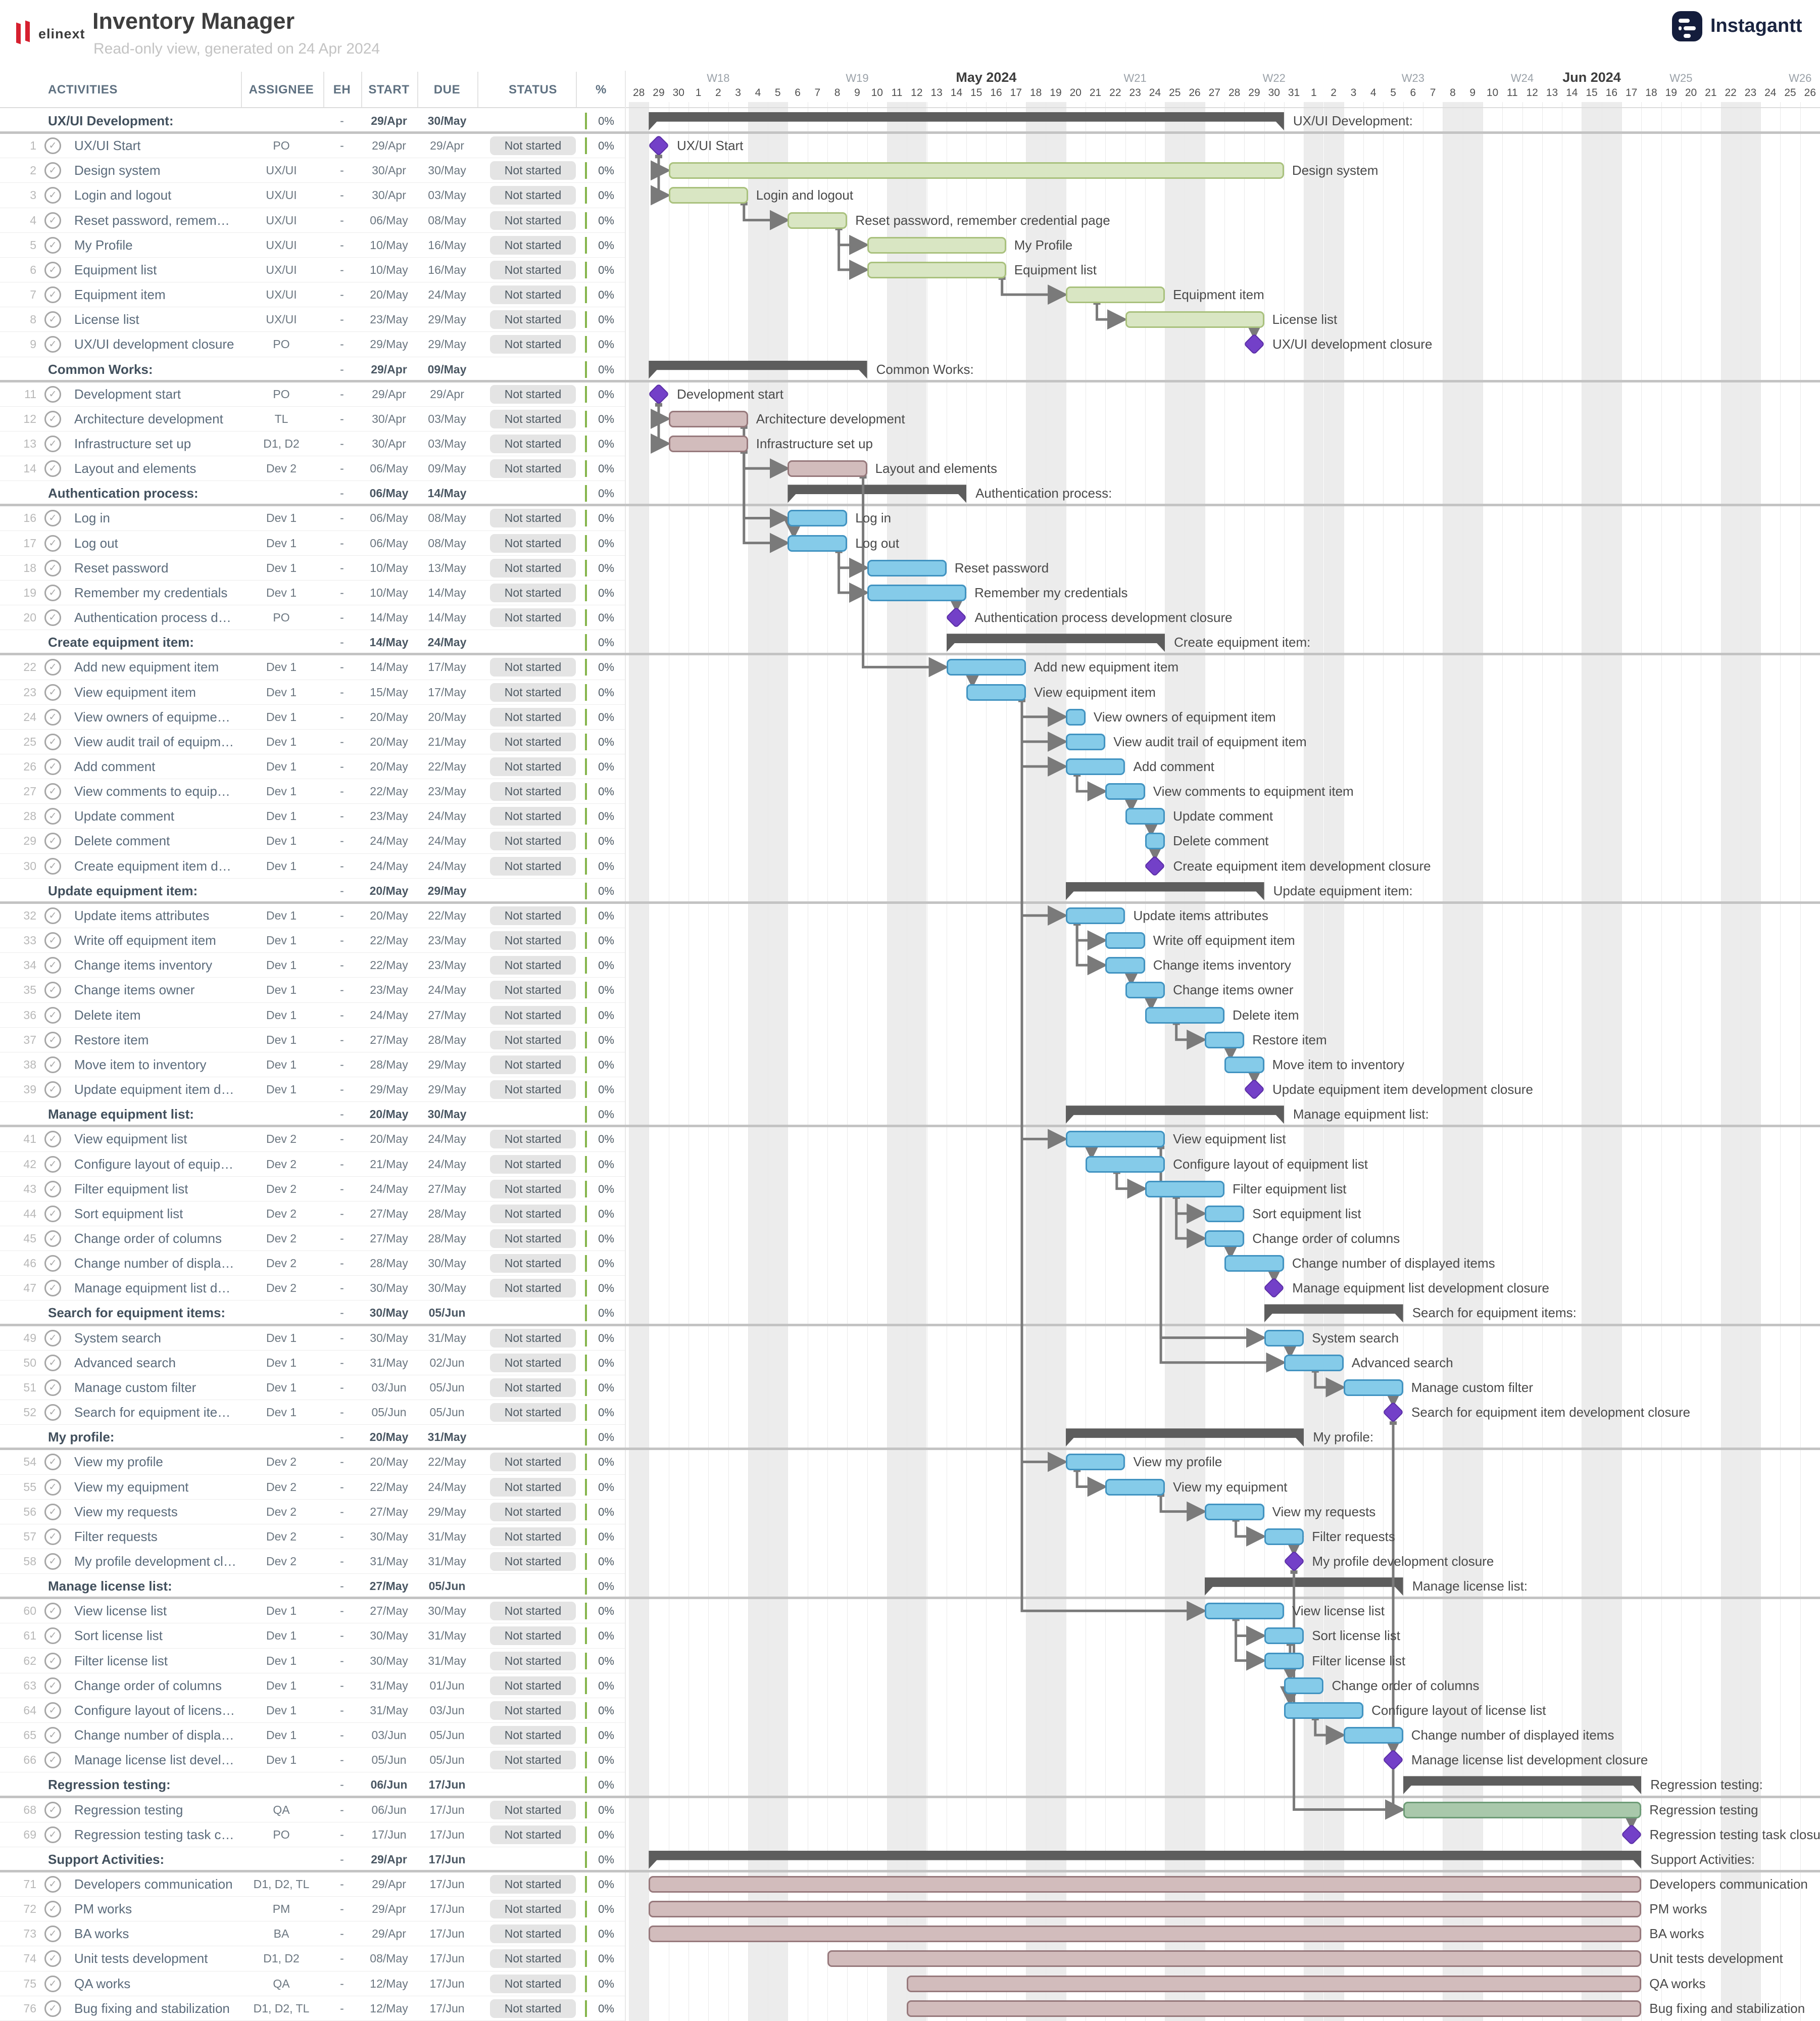  Describe the element at coordinates (103, 245) in the screenshot. I see `task-name: My Profile` at that location.